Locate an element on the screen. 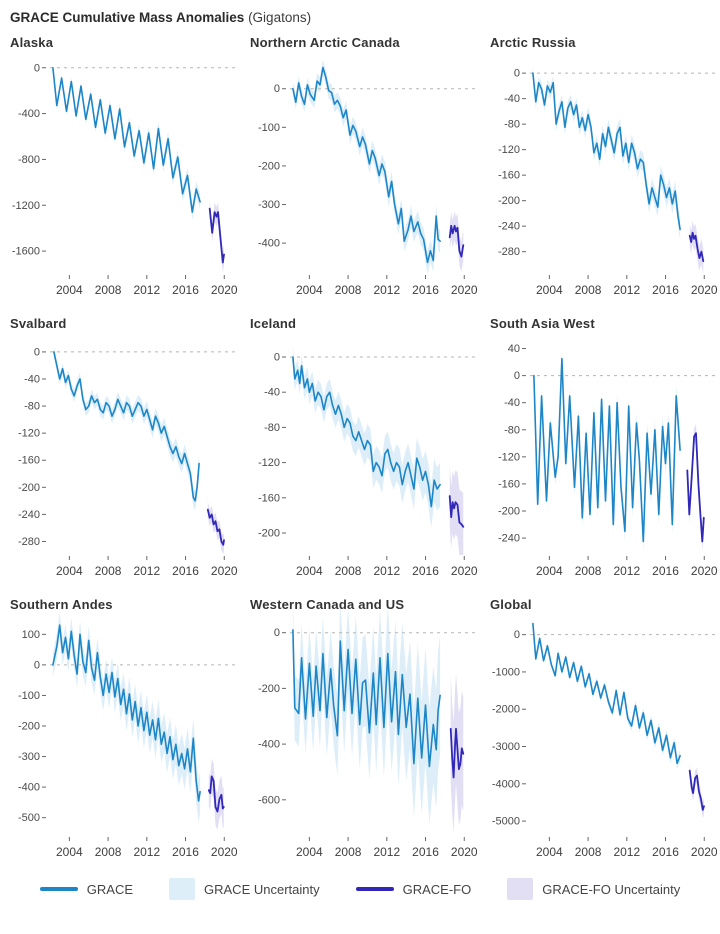 This screenshot has width=720, height=934. y-axis-tick-label: -500 is located at coordinates (29, 818).